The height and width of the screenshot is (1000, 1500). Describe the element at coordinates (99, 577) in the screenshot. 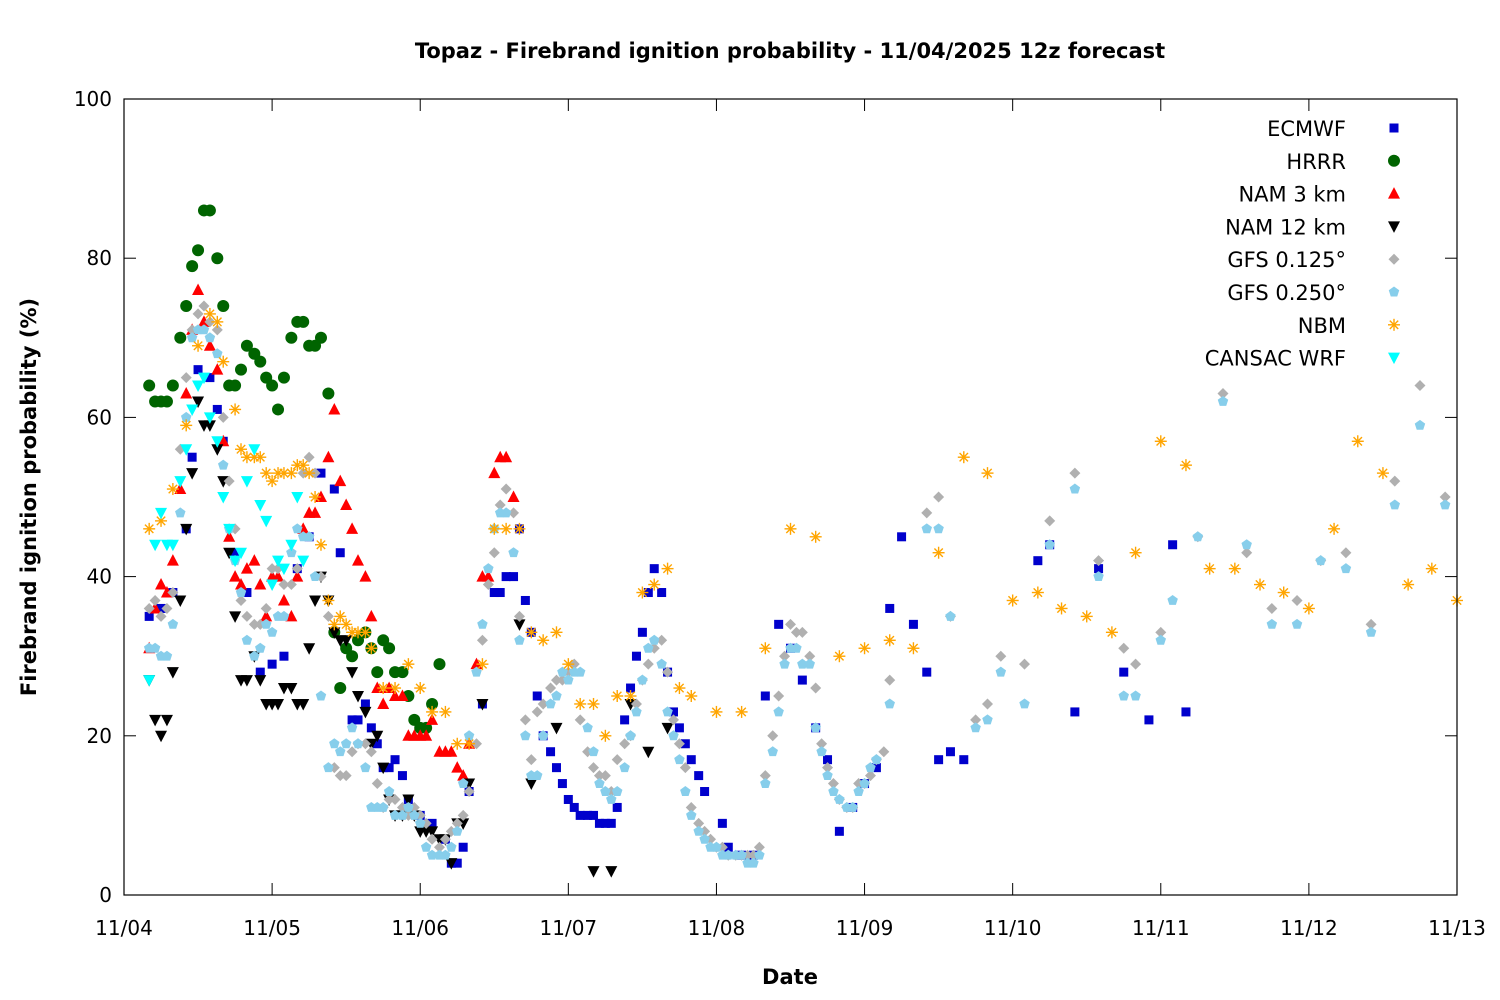

I see `y-tick-label: 40` at that location.